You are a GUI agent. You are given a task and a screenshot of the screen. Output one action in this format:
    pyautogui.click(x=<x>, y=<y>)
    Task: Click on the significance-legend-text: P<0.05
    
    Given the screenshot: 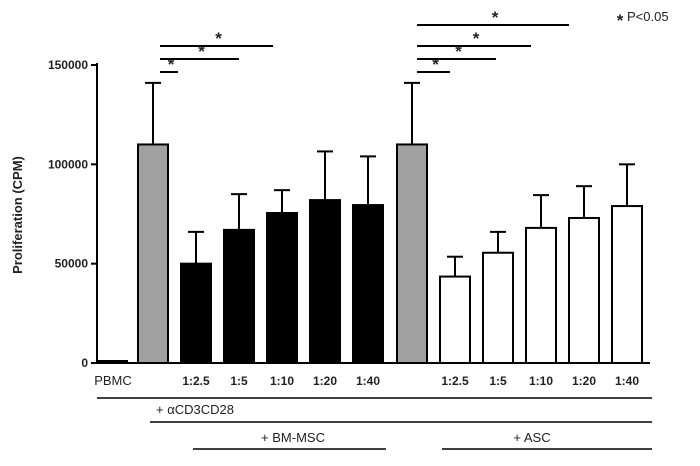 What is the action you would take?
    pyautogui.click(x=648, y=16)
    